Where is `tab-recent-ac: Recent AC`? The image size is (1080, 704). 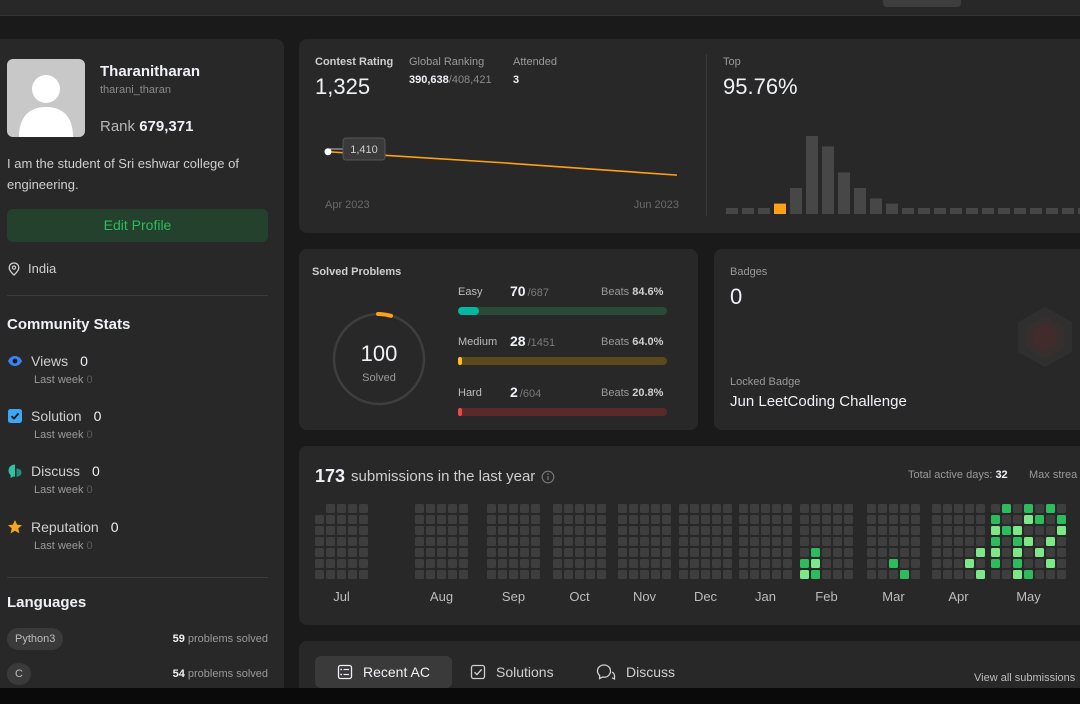
tab-recent-ac: Recent AC is located at coordinates (383, 672).